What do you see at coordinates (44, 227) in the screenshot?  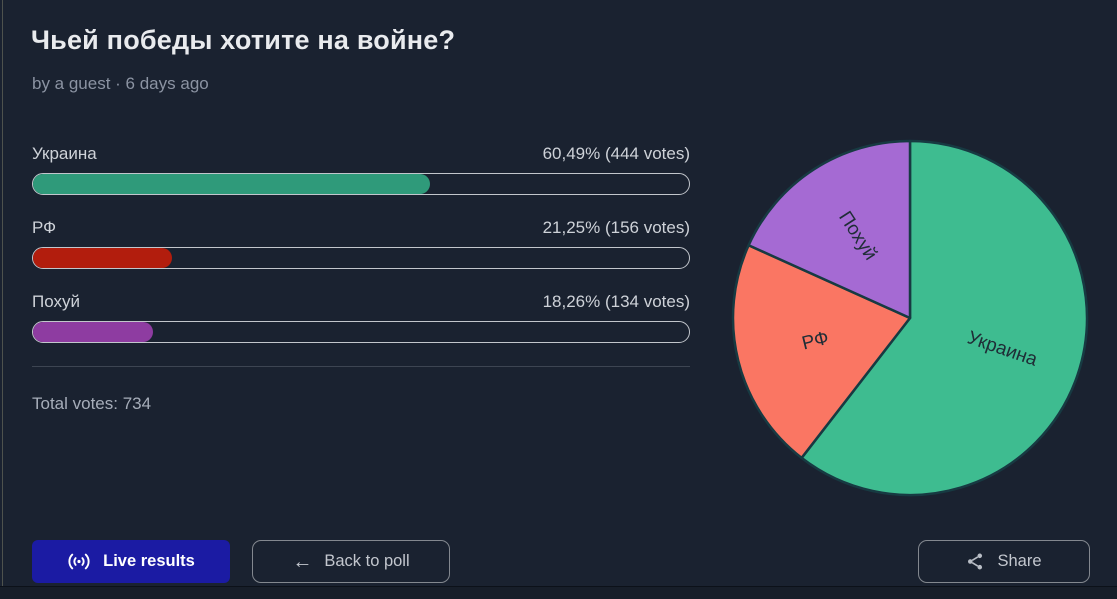 I see `option-label: РФ` at bounding box center [44, 227].